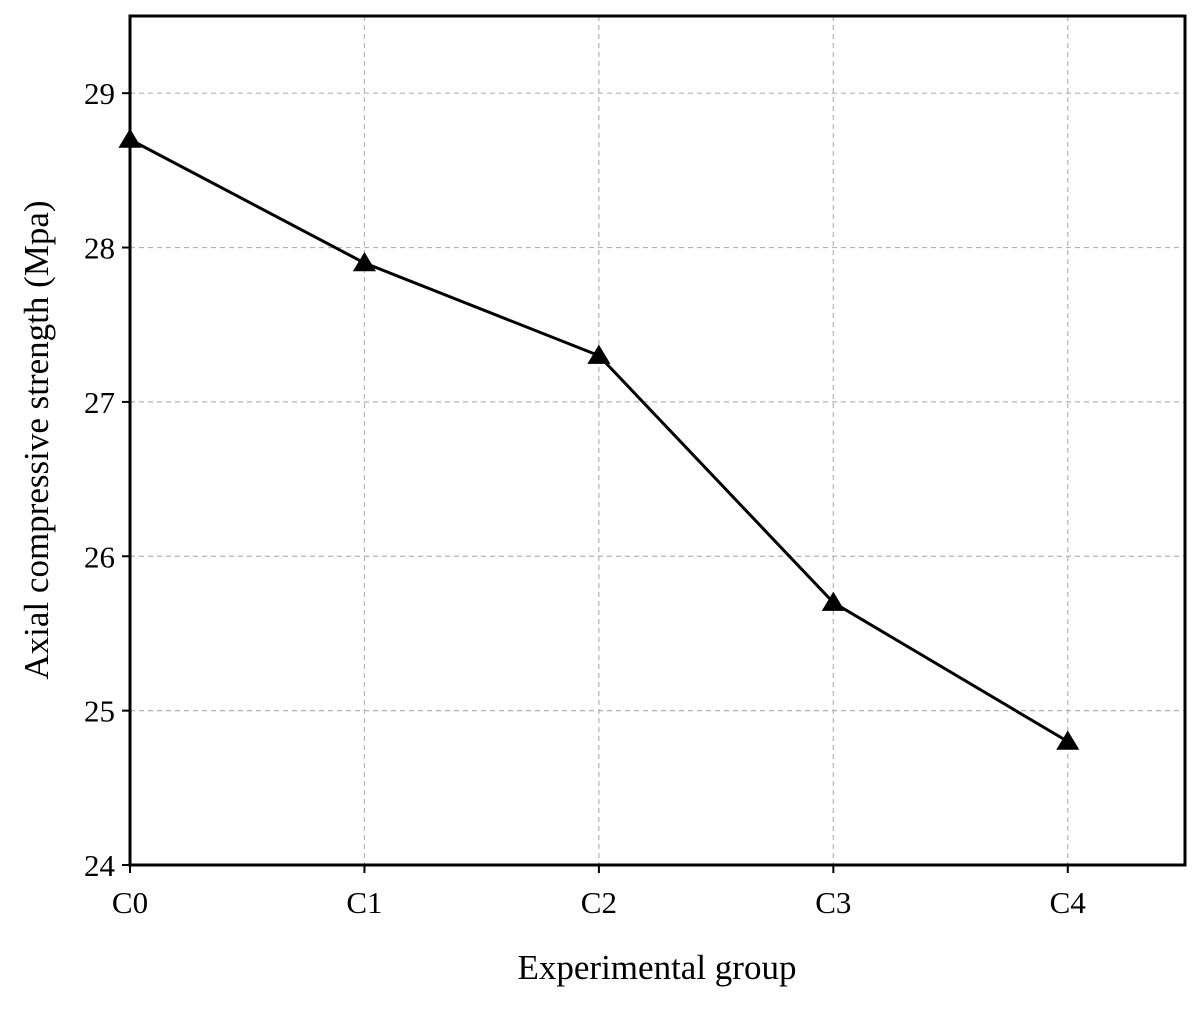  Describe the element at coordinates (99, 248) in the screenshot. I see `y-tick-label: 28` at that location.